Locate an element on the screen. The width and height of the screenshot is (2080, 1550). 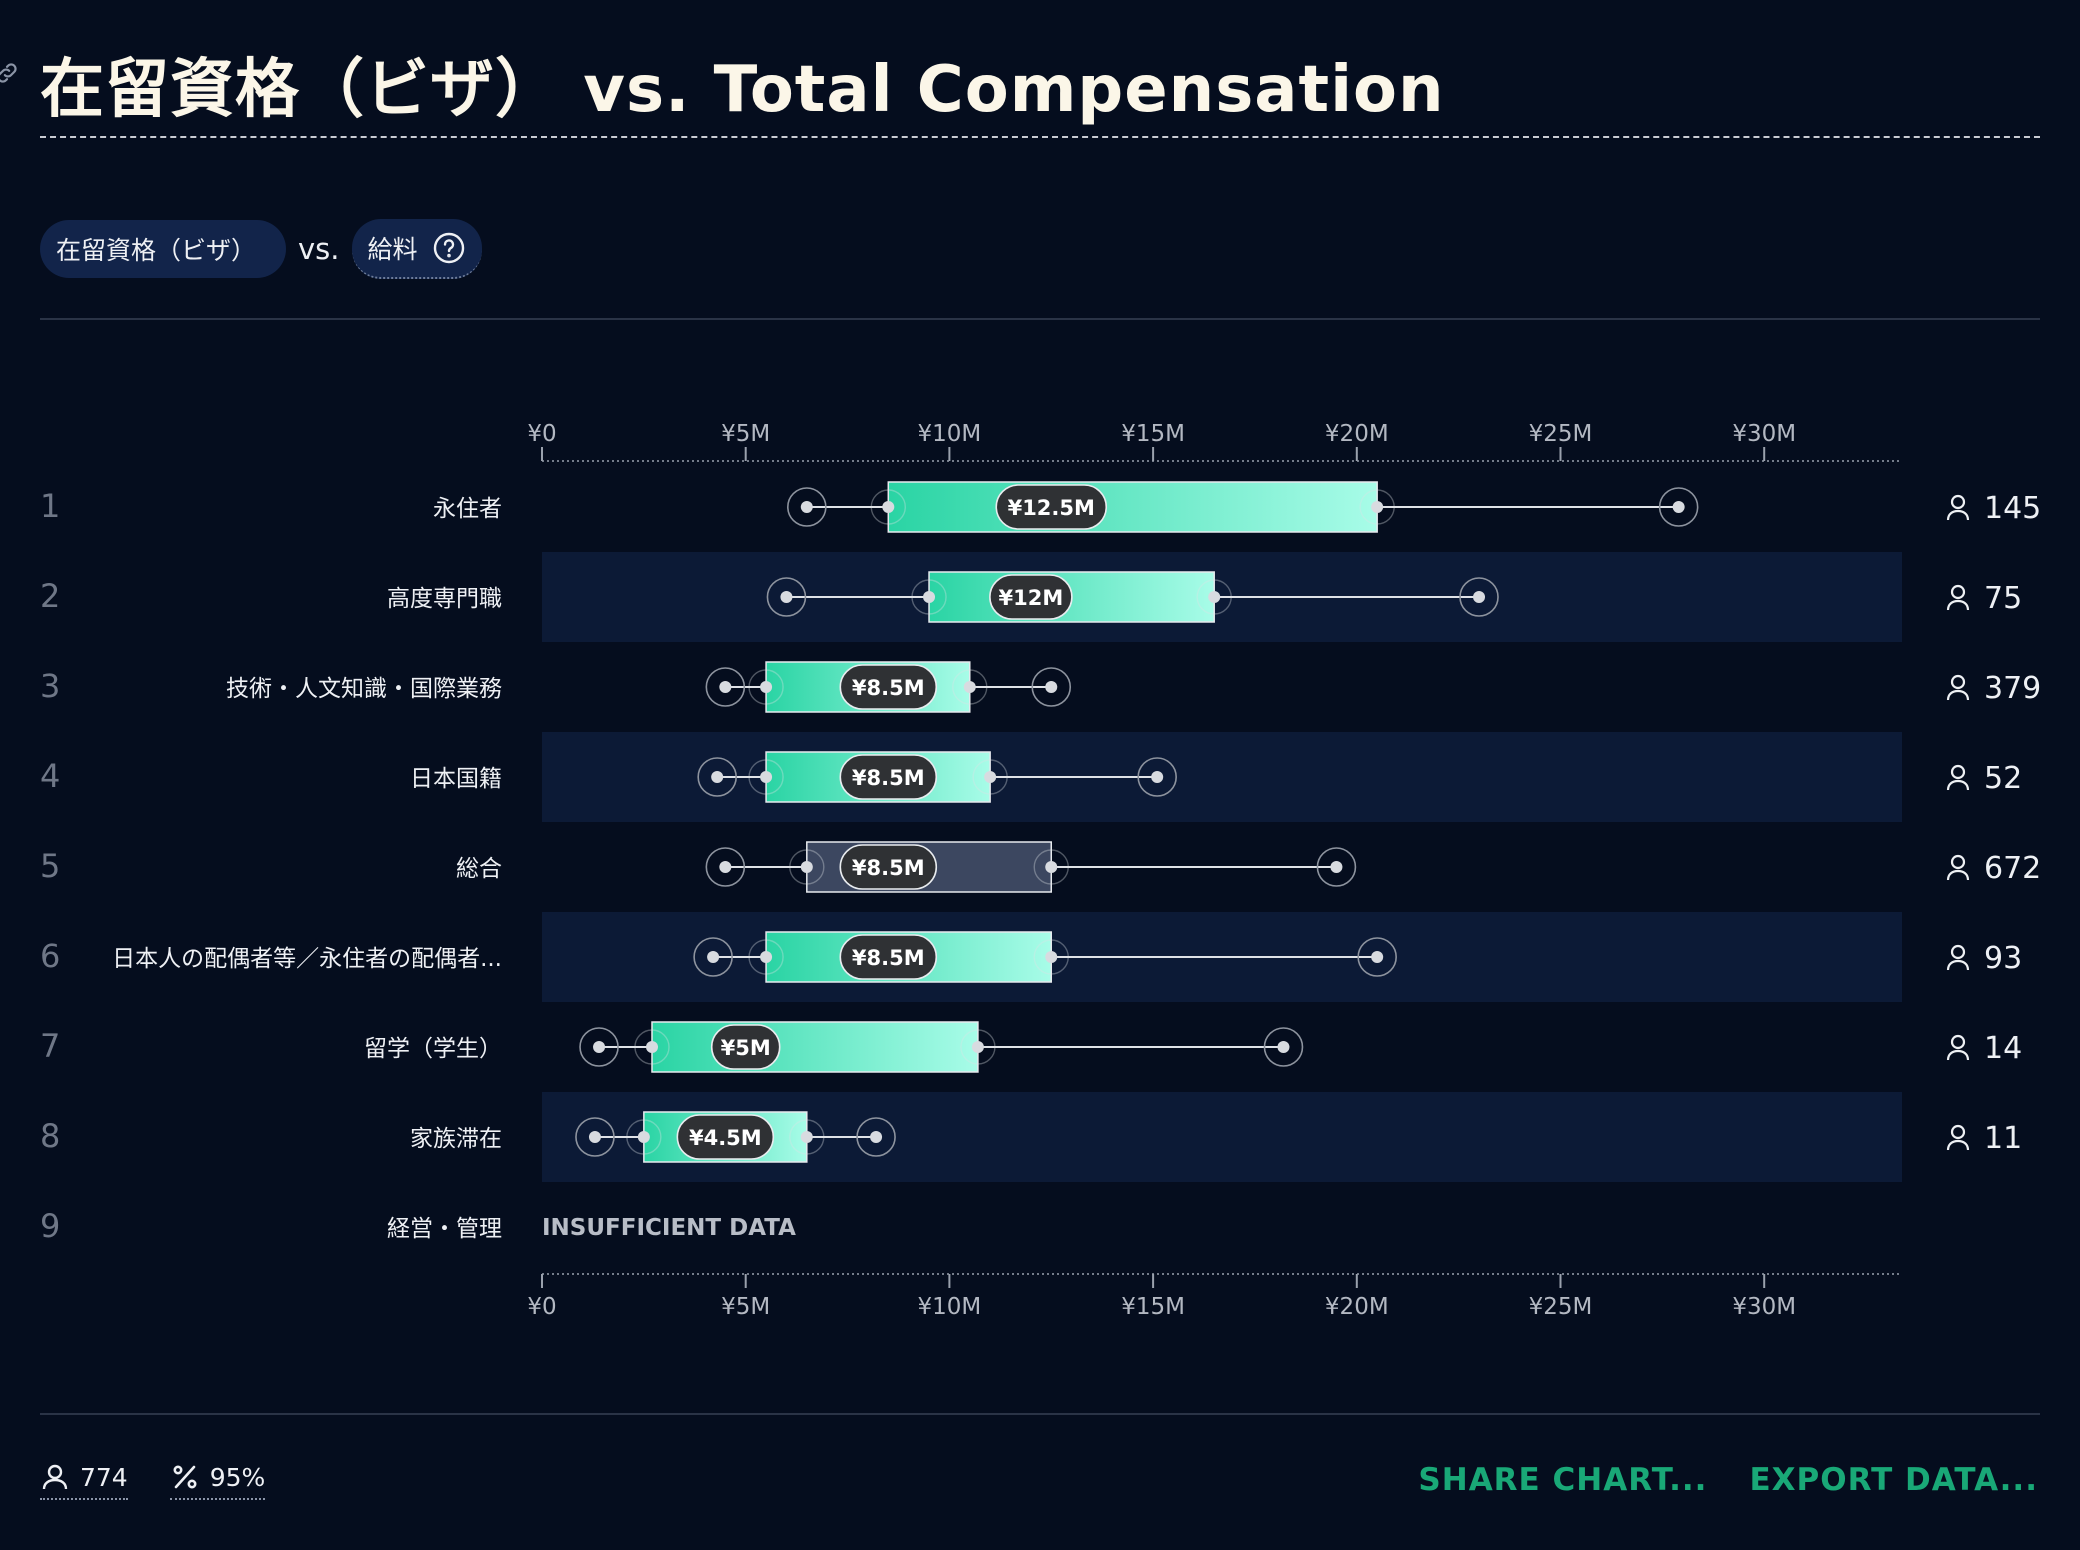
x-axis-top: ¥0 ¥5M ¥10M ¥15M ¥20M ¥25M ¥30M is located at coordinates (1214, 441).